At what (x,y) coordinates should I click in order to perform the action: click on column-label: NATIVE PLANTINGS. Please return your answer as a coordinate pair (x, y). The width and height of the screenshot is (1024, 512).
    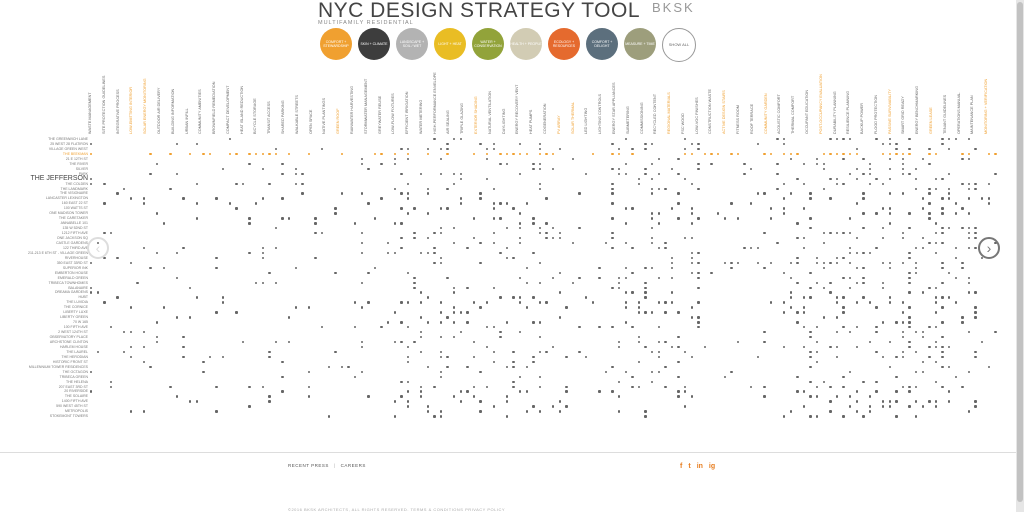
    Looking at the image, I should click on (324, 115).